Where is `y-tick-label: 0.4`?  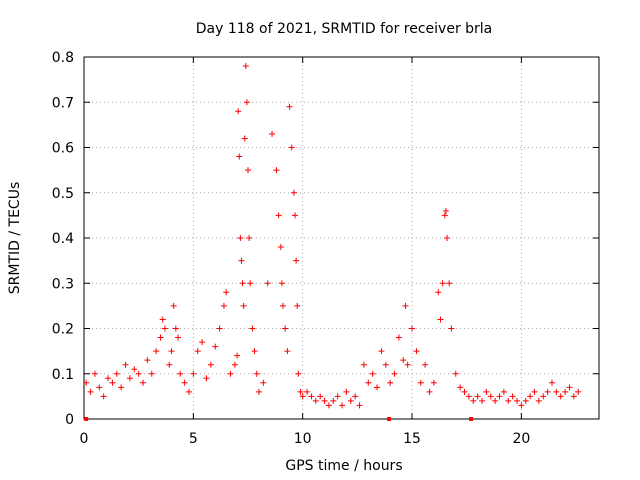
y-tick-label: 0.4 is located at coordinates (63, 239).